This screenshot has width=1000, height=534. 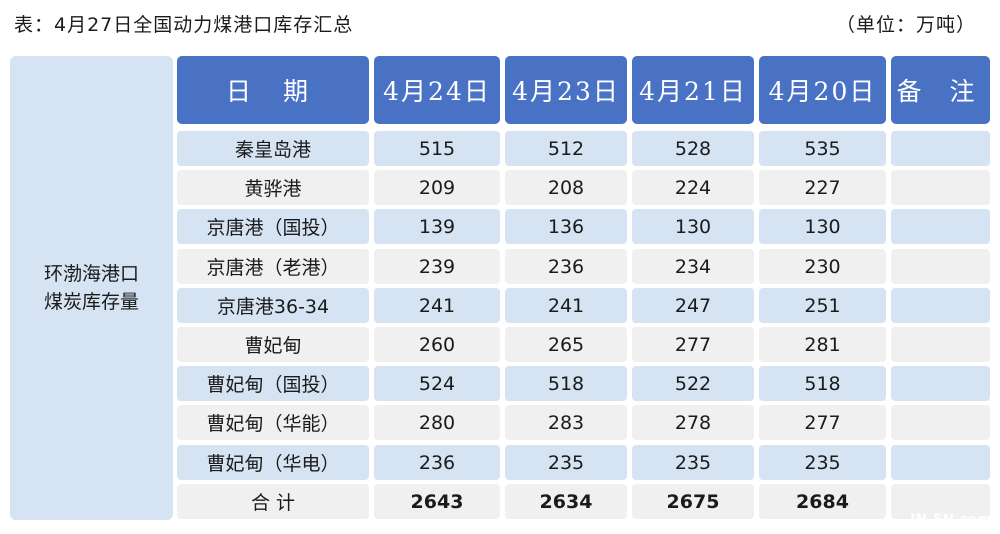 What do you see at coordinates (273, 305) in the screenshot?
I see `port-name: 京唐港36-34` at bounding box center [273, 305].